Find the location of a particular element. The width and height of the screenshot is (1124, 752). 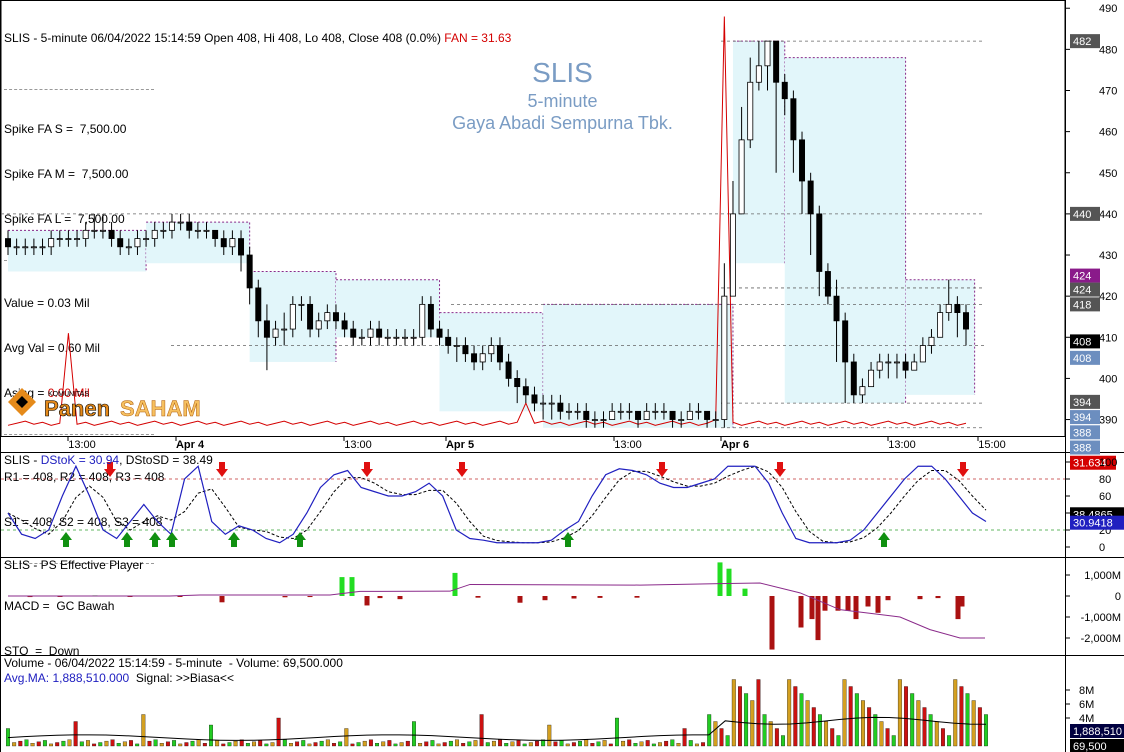

stoch-d-line is located at coordinates (497, 504).